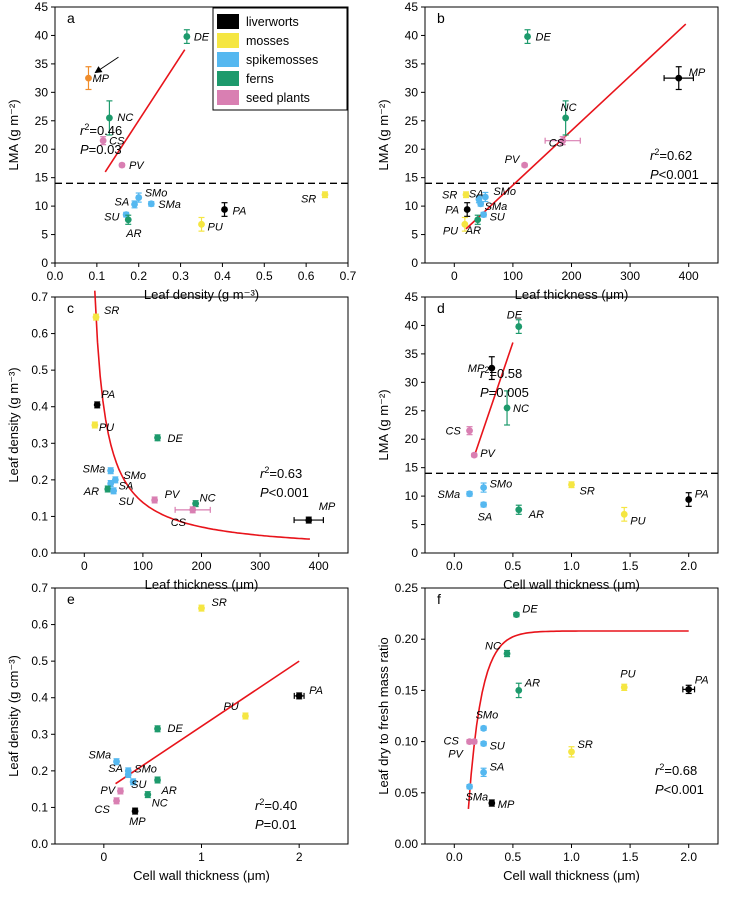 The width and height of the screenshot is (733, 901). I want to click on x-tick-label: 300, so click(630, 276).